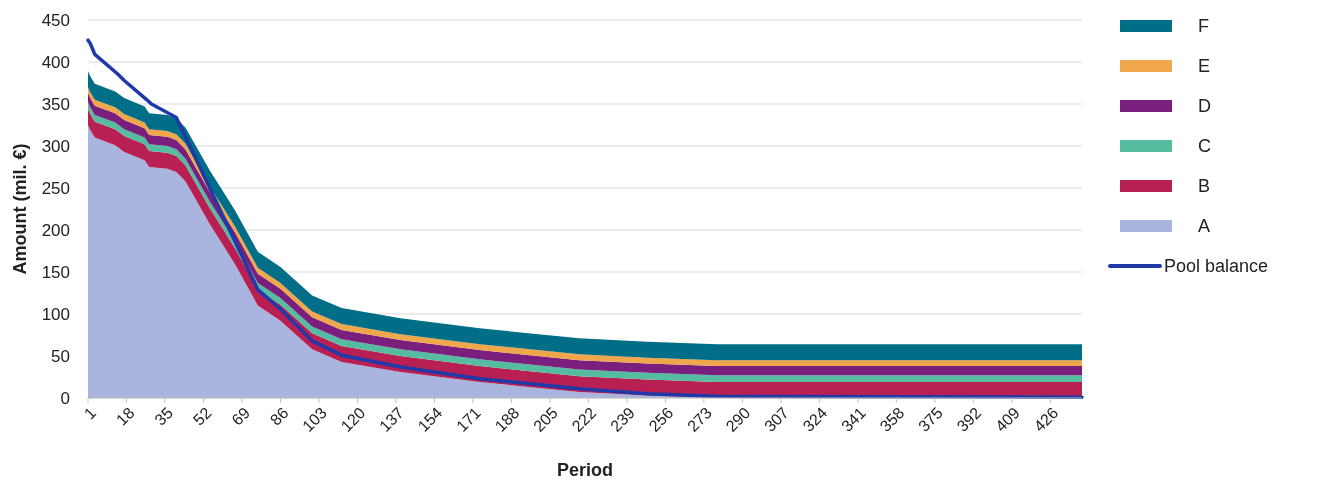 This screenshot has height=484, width=1317. Describe the element at coordinates (776, 419) in the screenshot. I see `x-tick-label: 307` at that location.